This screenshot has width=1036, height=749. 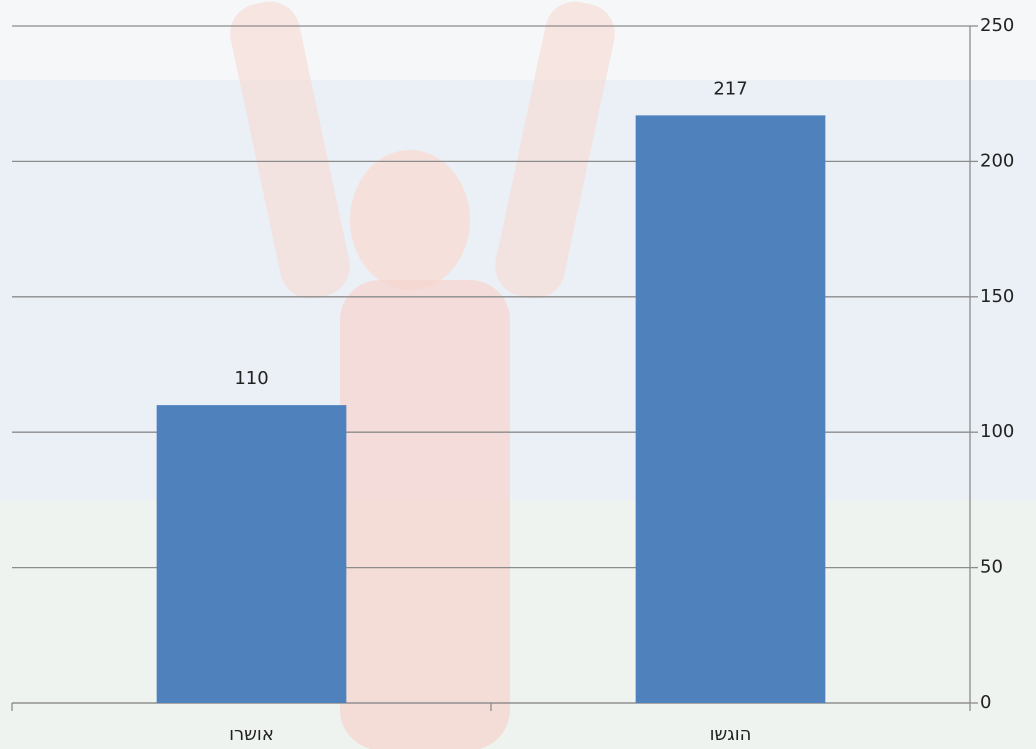 I want to click on y-tick-label: 150, so click(x=997, y=296).